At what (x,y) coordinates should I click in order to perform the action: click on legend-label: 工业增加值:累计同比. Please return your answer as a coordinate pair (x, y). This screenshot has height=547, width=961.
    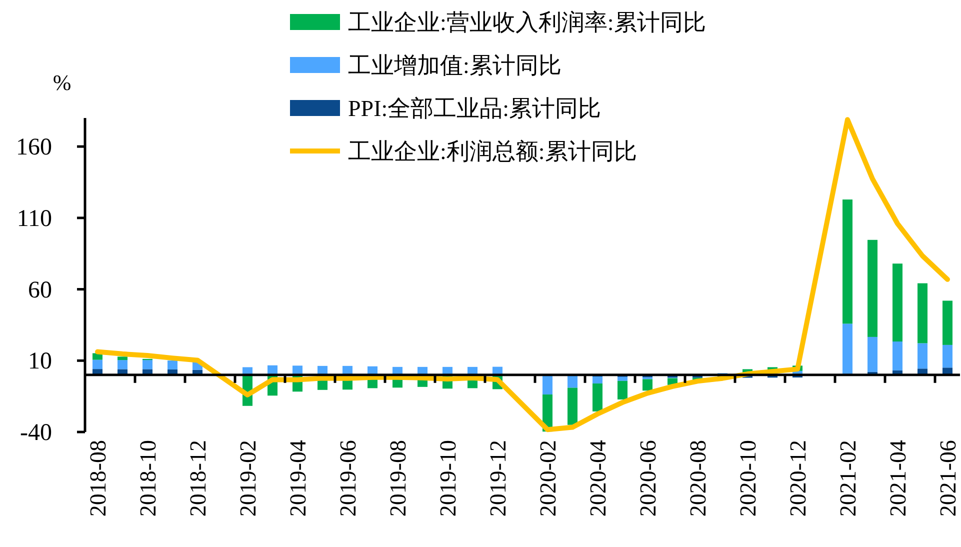
    Looking at the image, I should click on (455, 65).